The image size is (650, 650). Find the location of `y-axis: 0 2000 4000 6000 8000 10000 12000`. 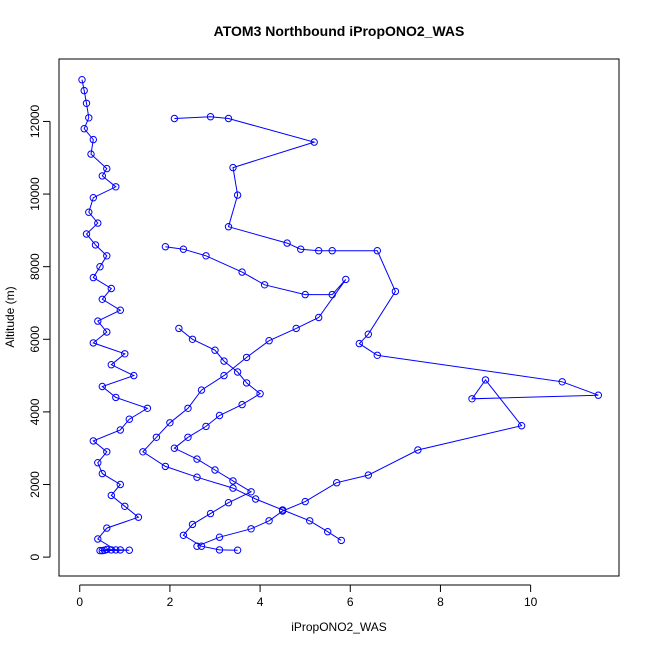

y-axis: 0 2000 4000 6000 8000 10000 12000 is located at coordinates (39, 332).